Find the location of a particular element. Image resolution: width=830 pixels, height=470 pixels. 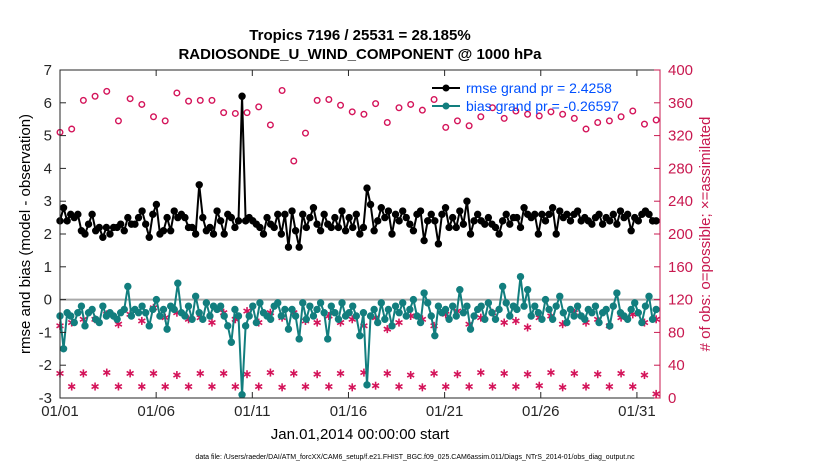

y-tick-label-left: 0 is located at coordinates (48, 300).